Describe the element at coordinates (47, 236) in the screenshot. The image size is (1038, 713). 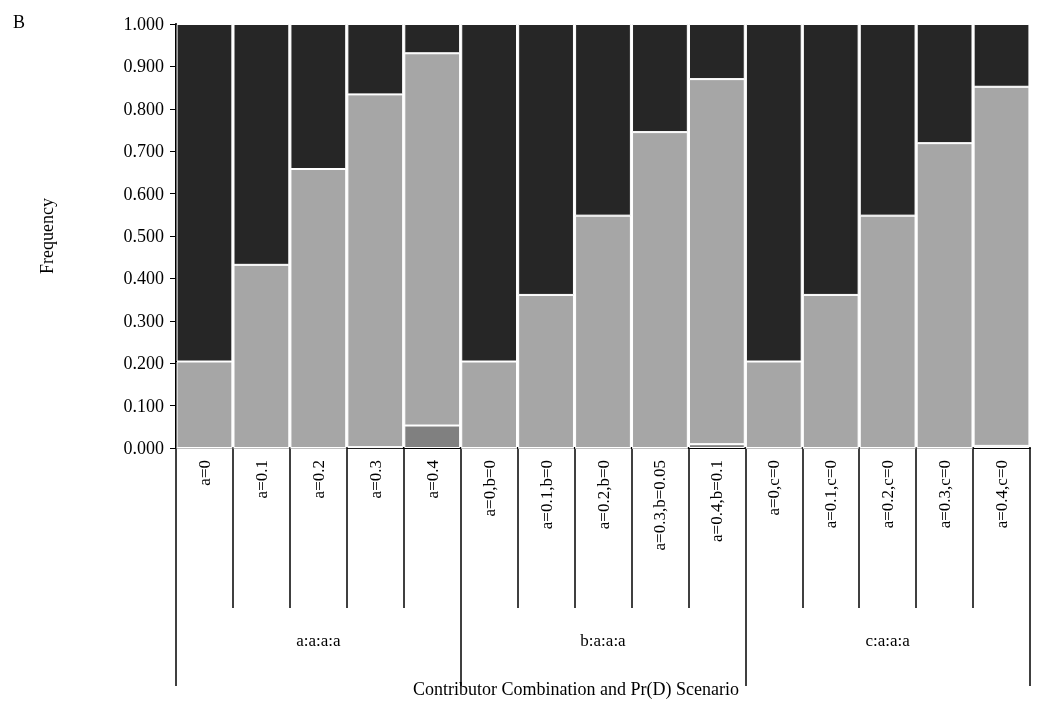
I see `y-axis-title: Frequency` at that location.